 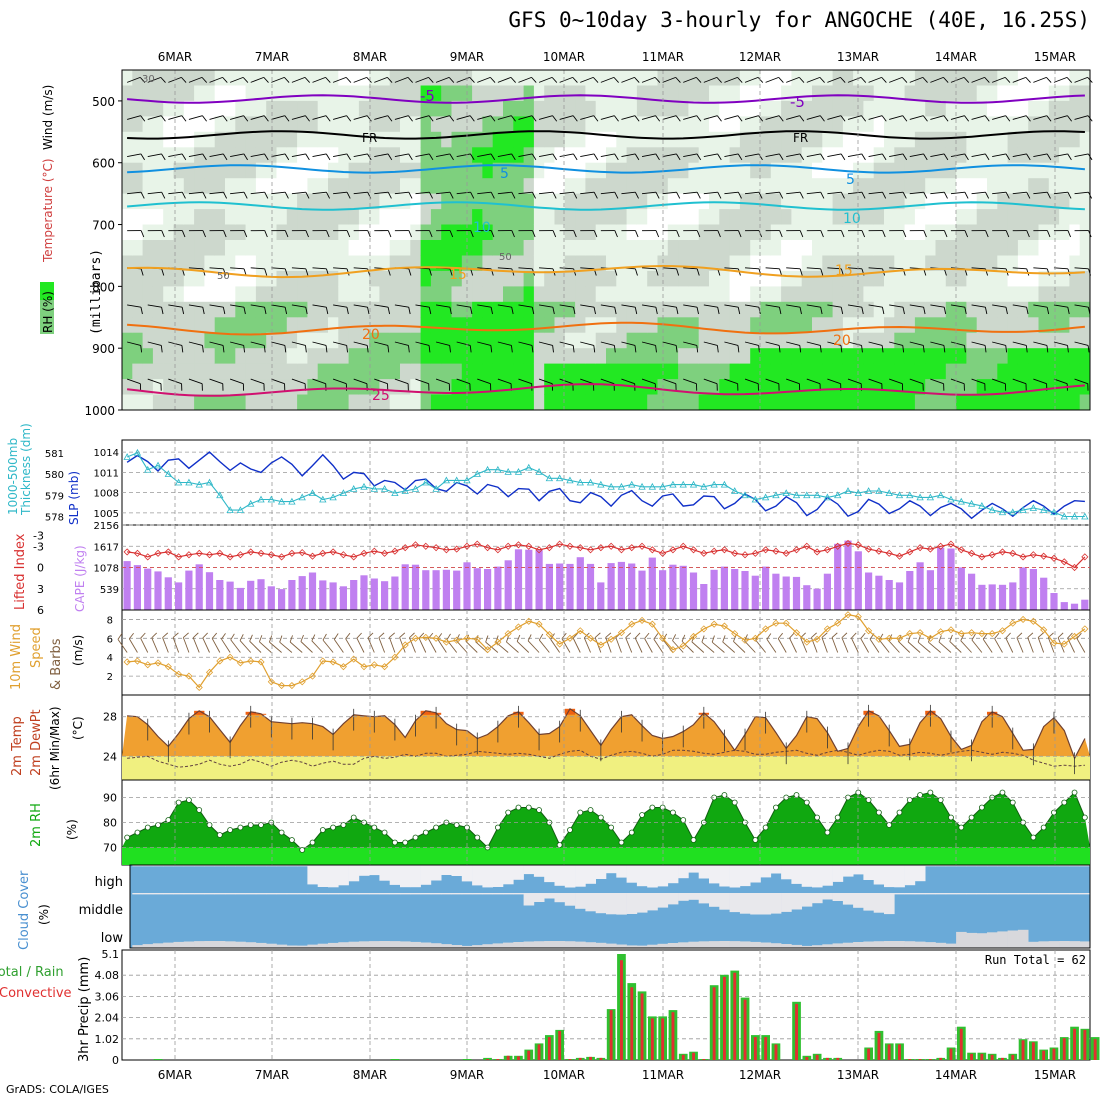 What do you see at coordinates (858, 493) in the screenshot?
I see `thickness-marker` at bounding box center [858, 493].